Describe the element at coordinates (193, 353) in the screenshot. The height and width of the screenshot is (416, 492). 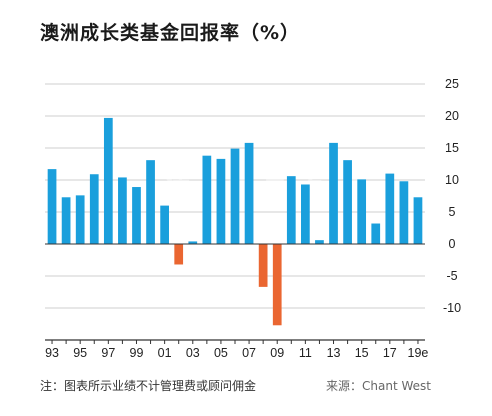
I see `x-tick-label: 03` at that location.